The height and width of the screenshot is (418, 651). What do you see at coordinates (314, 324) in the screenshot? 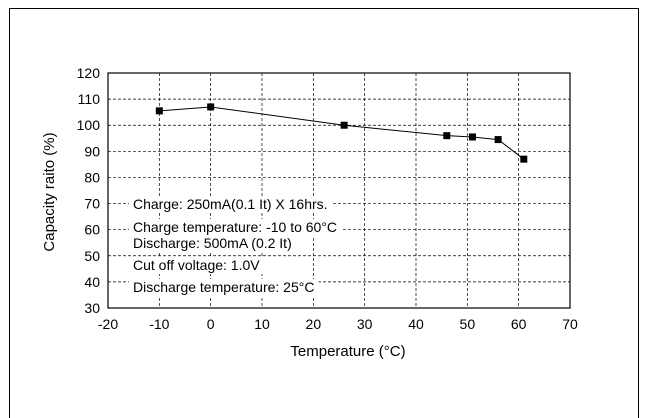
I see `x-tick-label: 20` at bounding box center [314, 324].